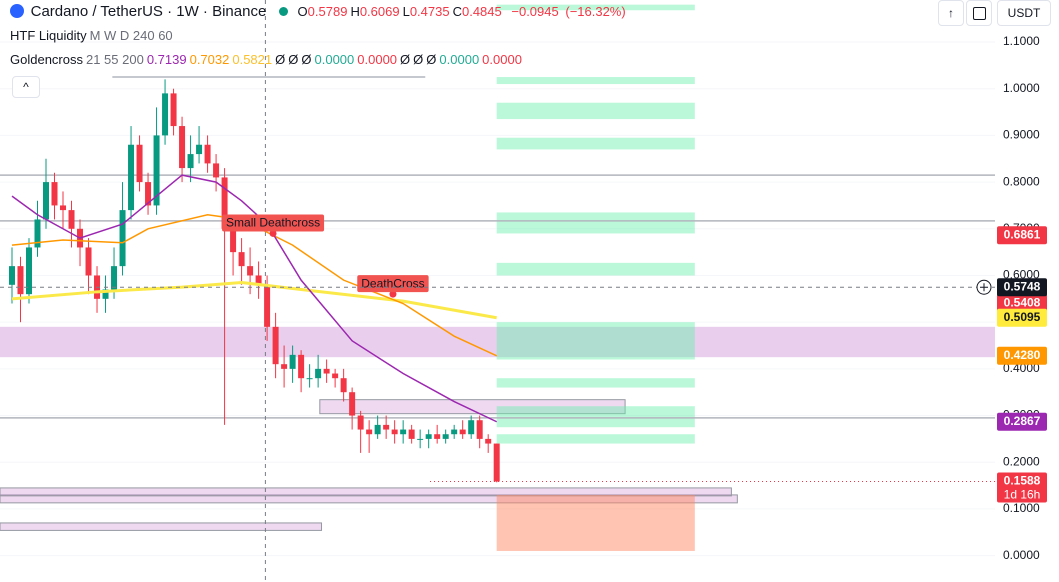 This screenshot has width=1059, height=582. I want to click on price-badge-label: 0.6861, so click(1022, 234).